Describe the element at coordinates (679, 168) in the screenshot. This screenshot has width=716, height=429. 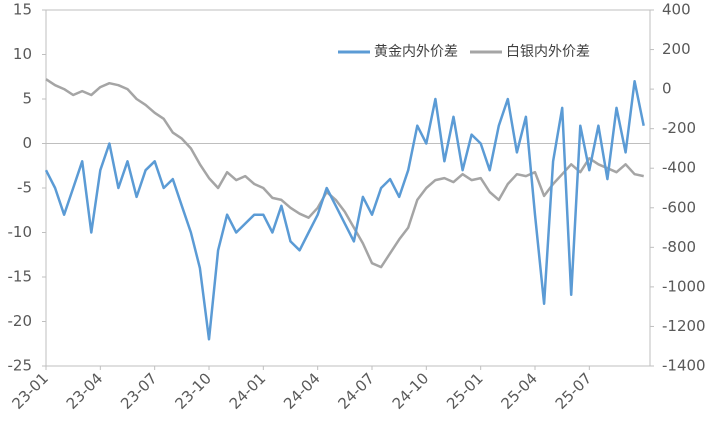
I see `y2-tick-label: -400` at that location.